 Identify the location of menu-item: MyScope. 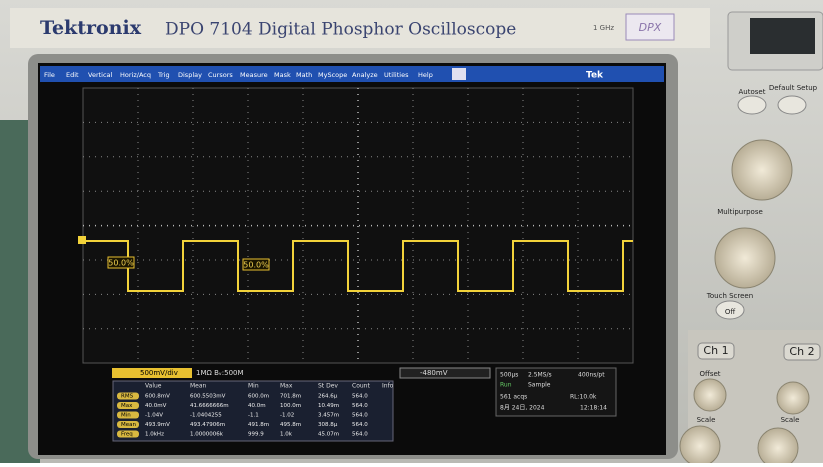
(332, 75).